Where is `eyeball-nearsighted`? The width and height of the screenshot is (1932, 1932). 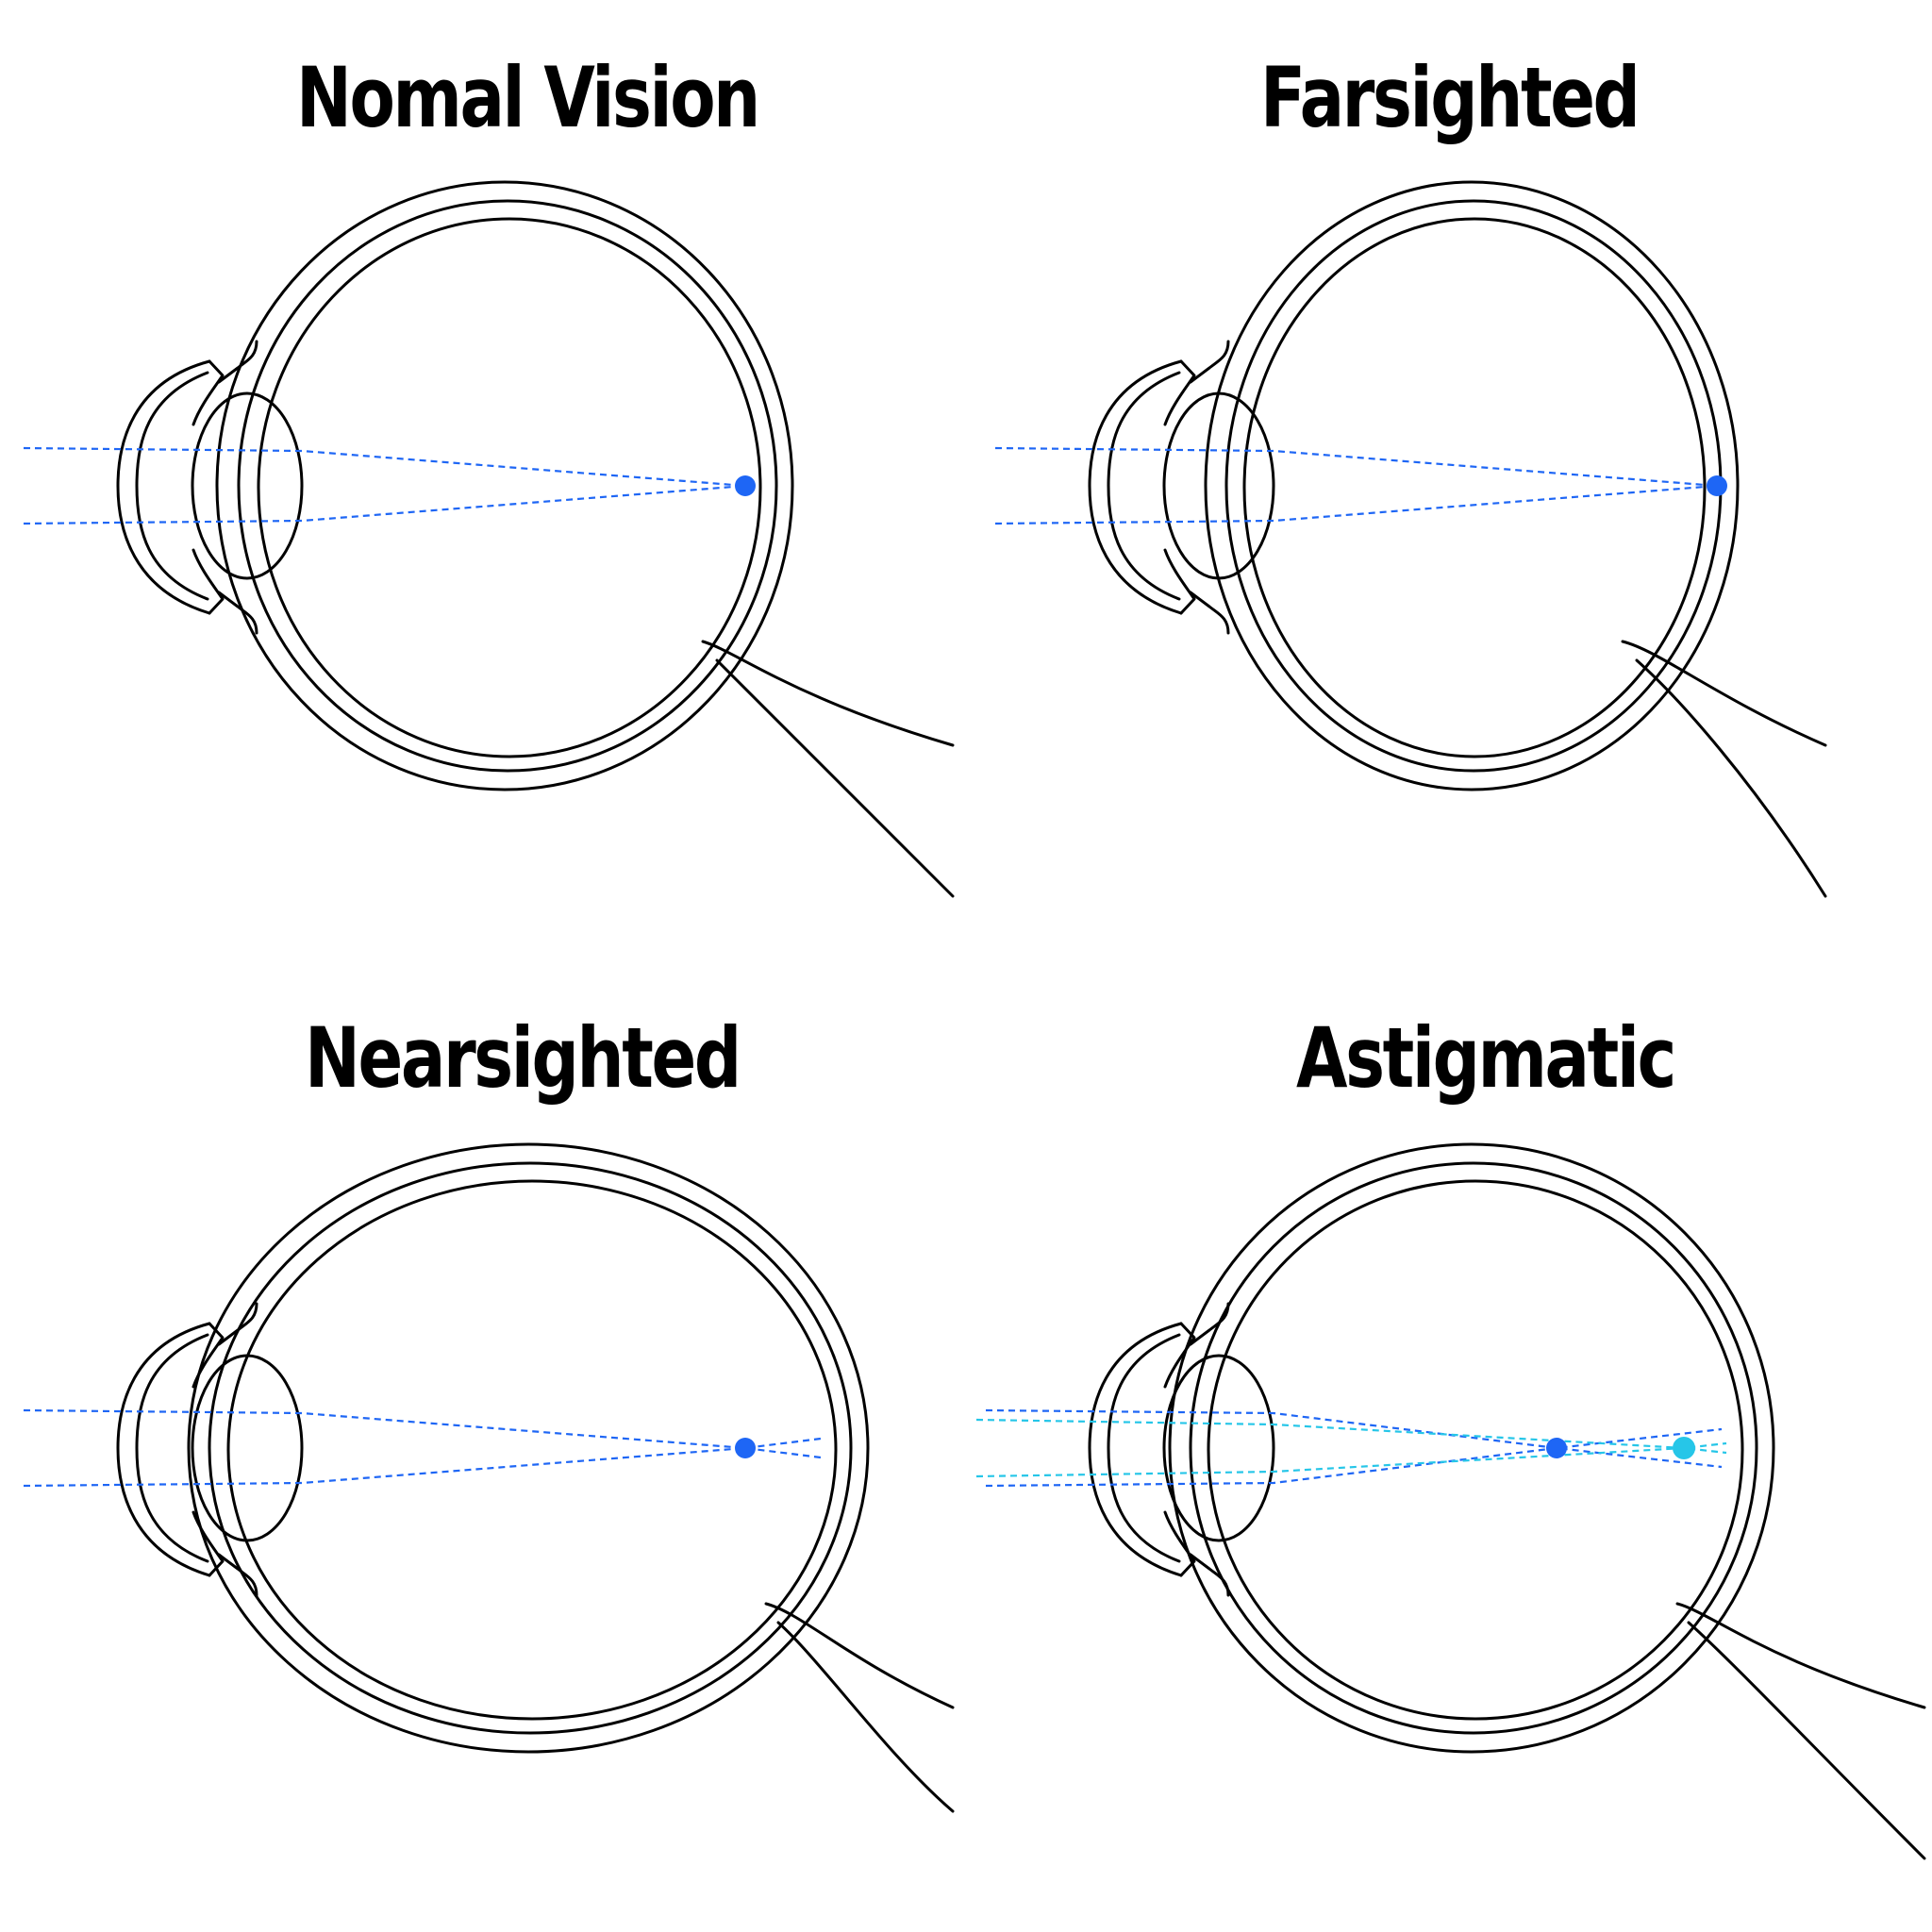 eyeball-nearsighted is located at coordinates (571, 1478).